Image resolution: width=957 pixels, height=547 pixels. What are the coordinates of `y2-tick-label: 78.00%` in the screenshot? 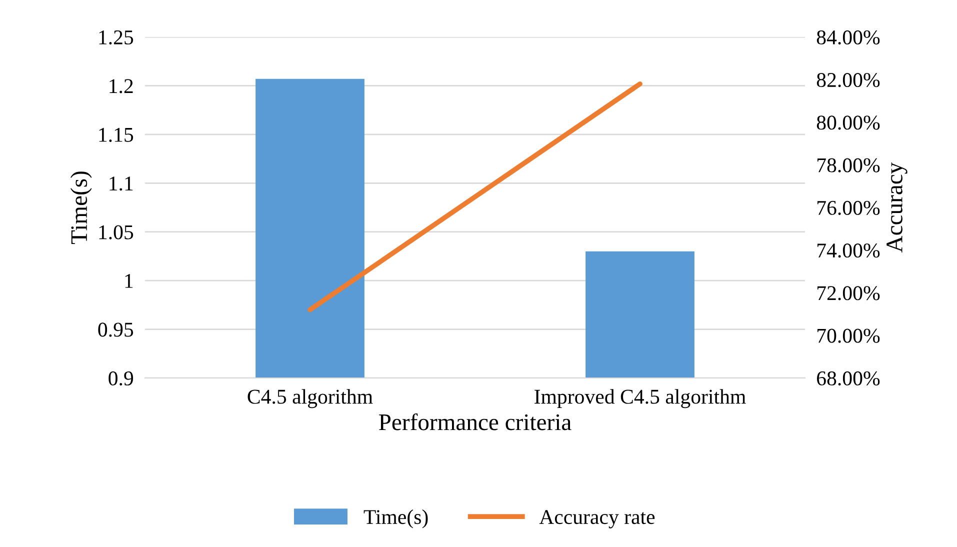 It's located at (848, 165).